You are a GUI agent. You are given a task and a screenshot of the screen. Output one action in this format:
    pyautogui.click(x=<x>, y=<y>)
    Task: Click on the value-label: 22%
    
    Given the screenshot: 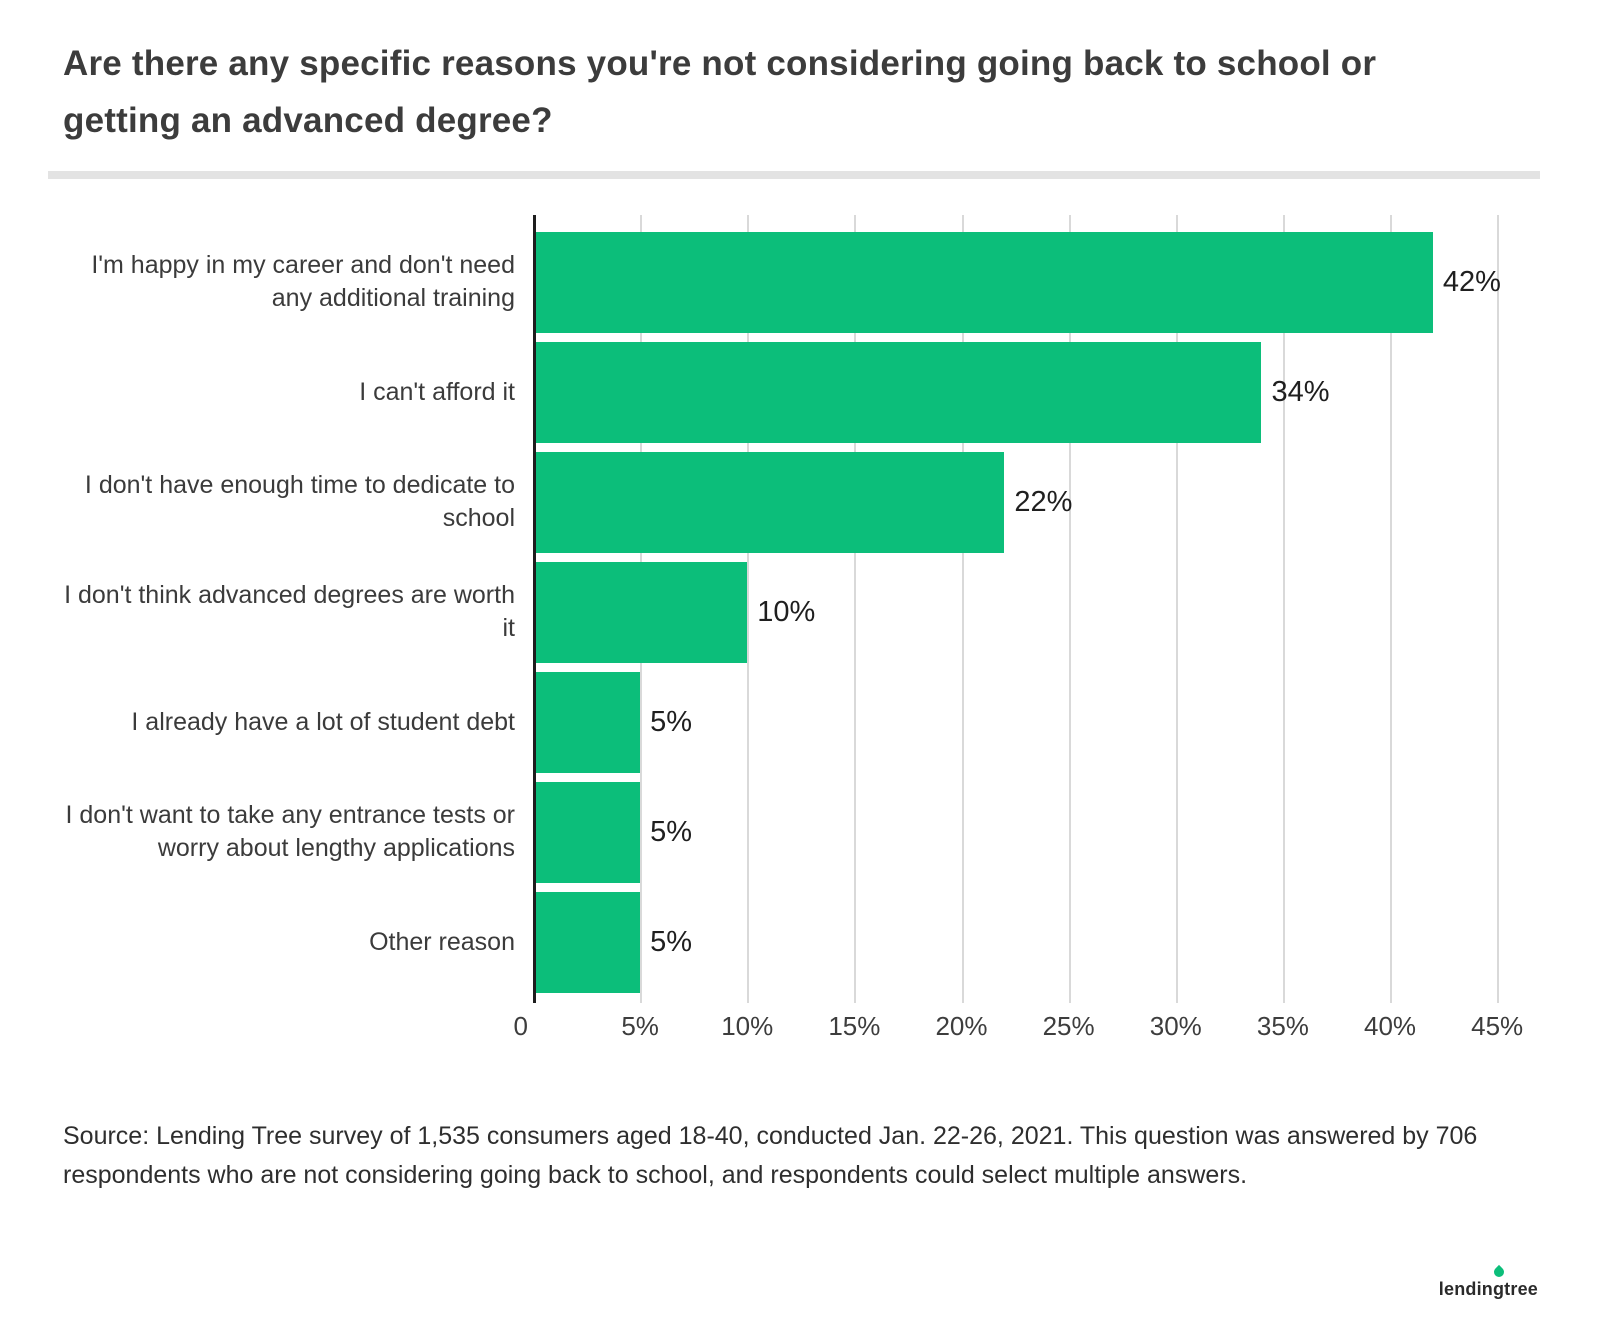 What is the action you would take?
    pyautogui.click(x=1043, y=501)
    